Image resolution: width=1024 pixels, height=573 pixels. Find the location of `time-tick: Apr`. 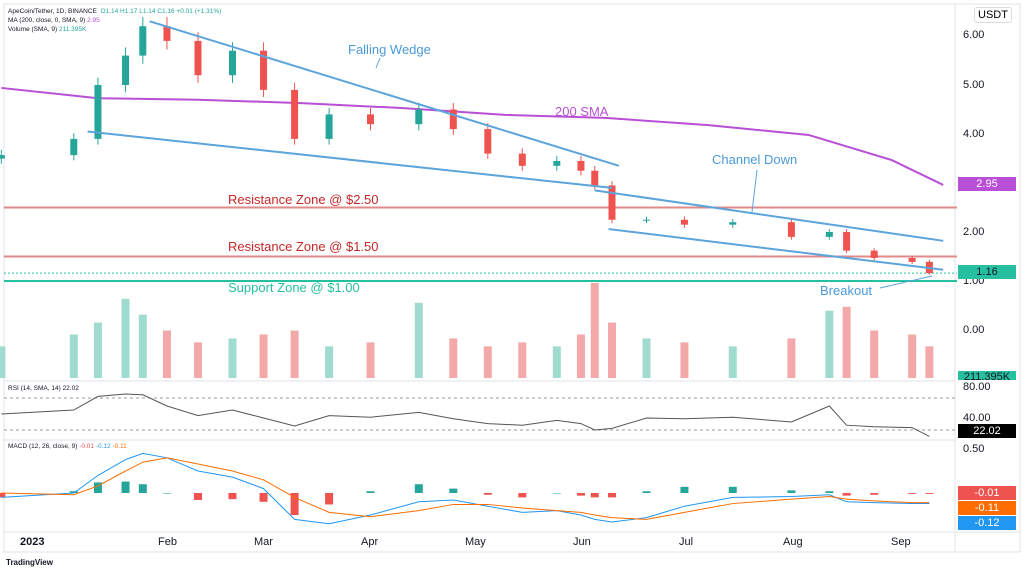

time-tick: Apr is located at coordinates (370, 542).